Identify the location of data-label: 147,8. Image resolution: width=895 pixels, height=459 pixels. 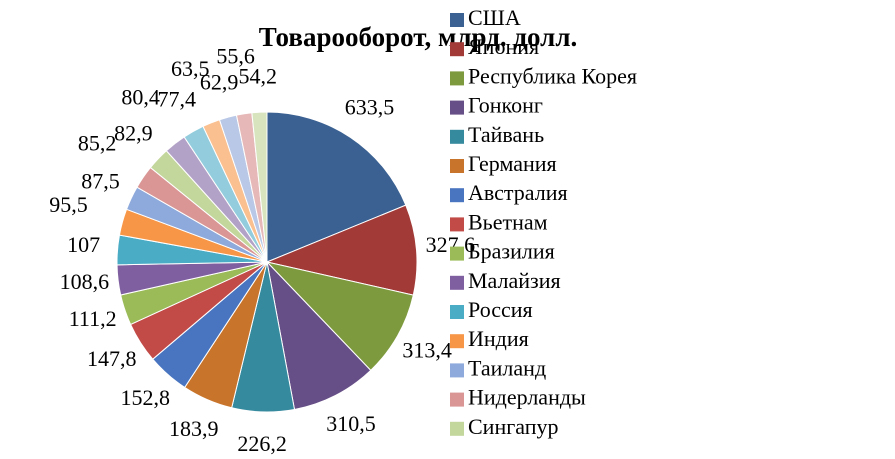
(112, 358).